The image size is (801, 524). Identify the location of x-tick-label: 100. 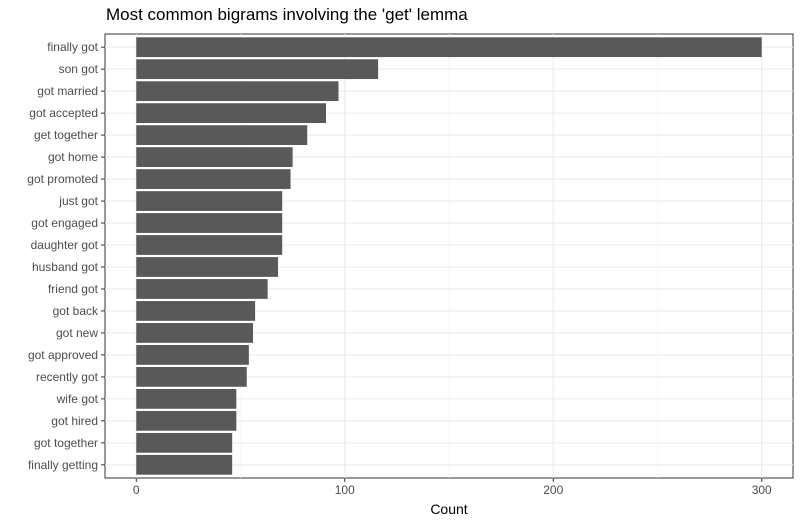
(345, 490).